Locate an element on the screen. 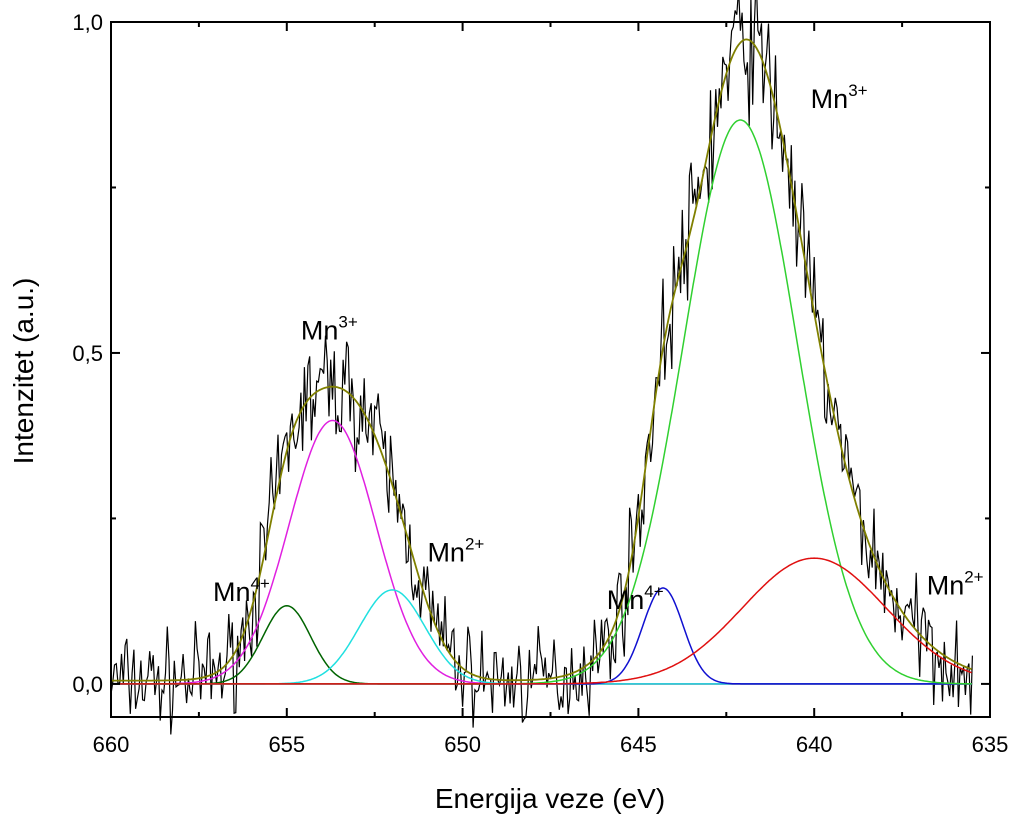  x-tick-label: 660 is located at coordinates (111, 744).